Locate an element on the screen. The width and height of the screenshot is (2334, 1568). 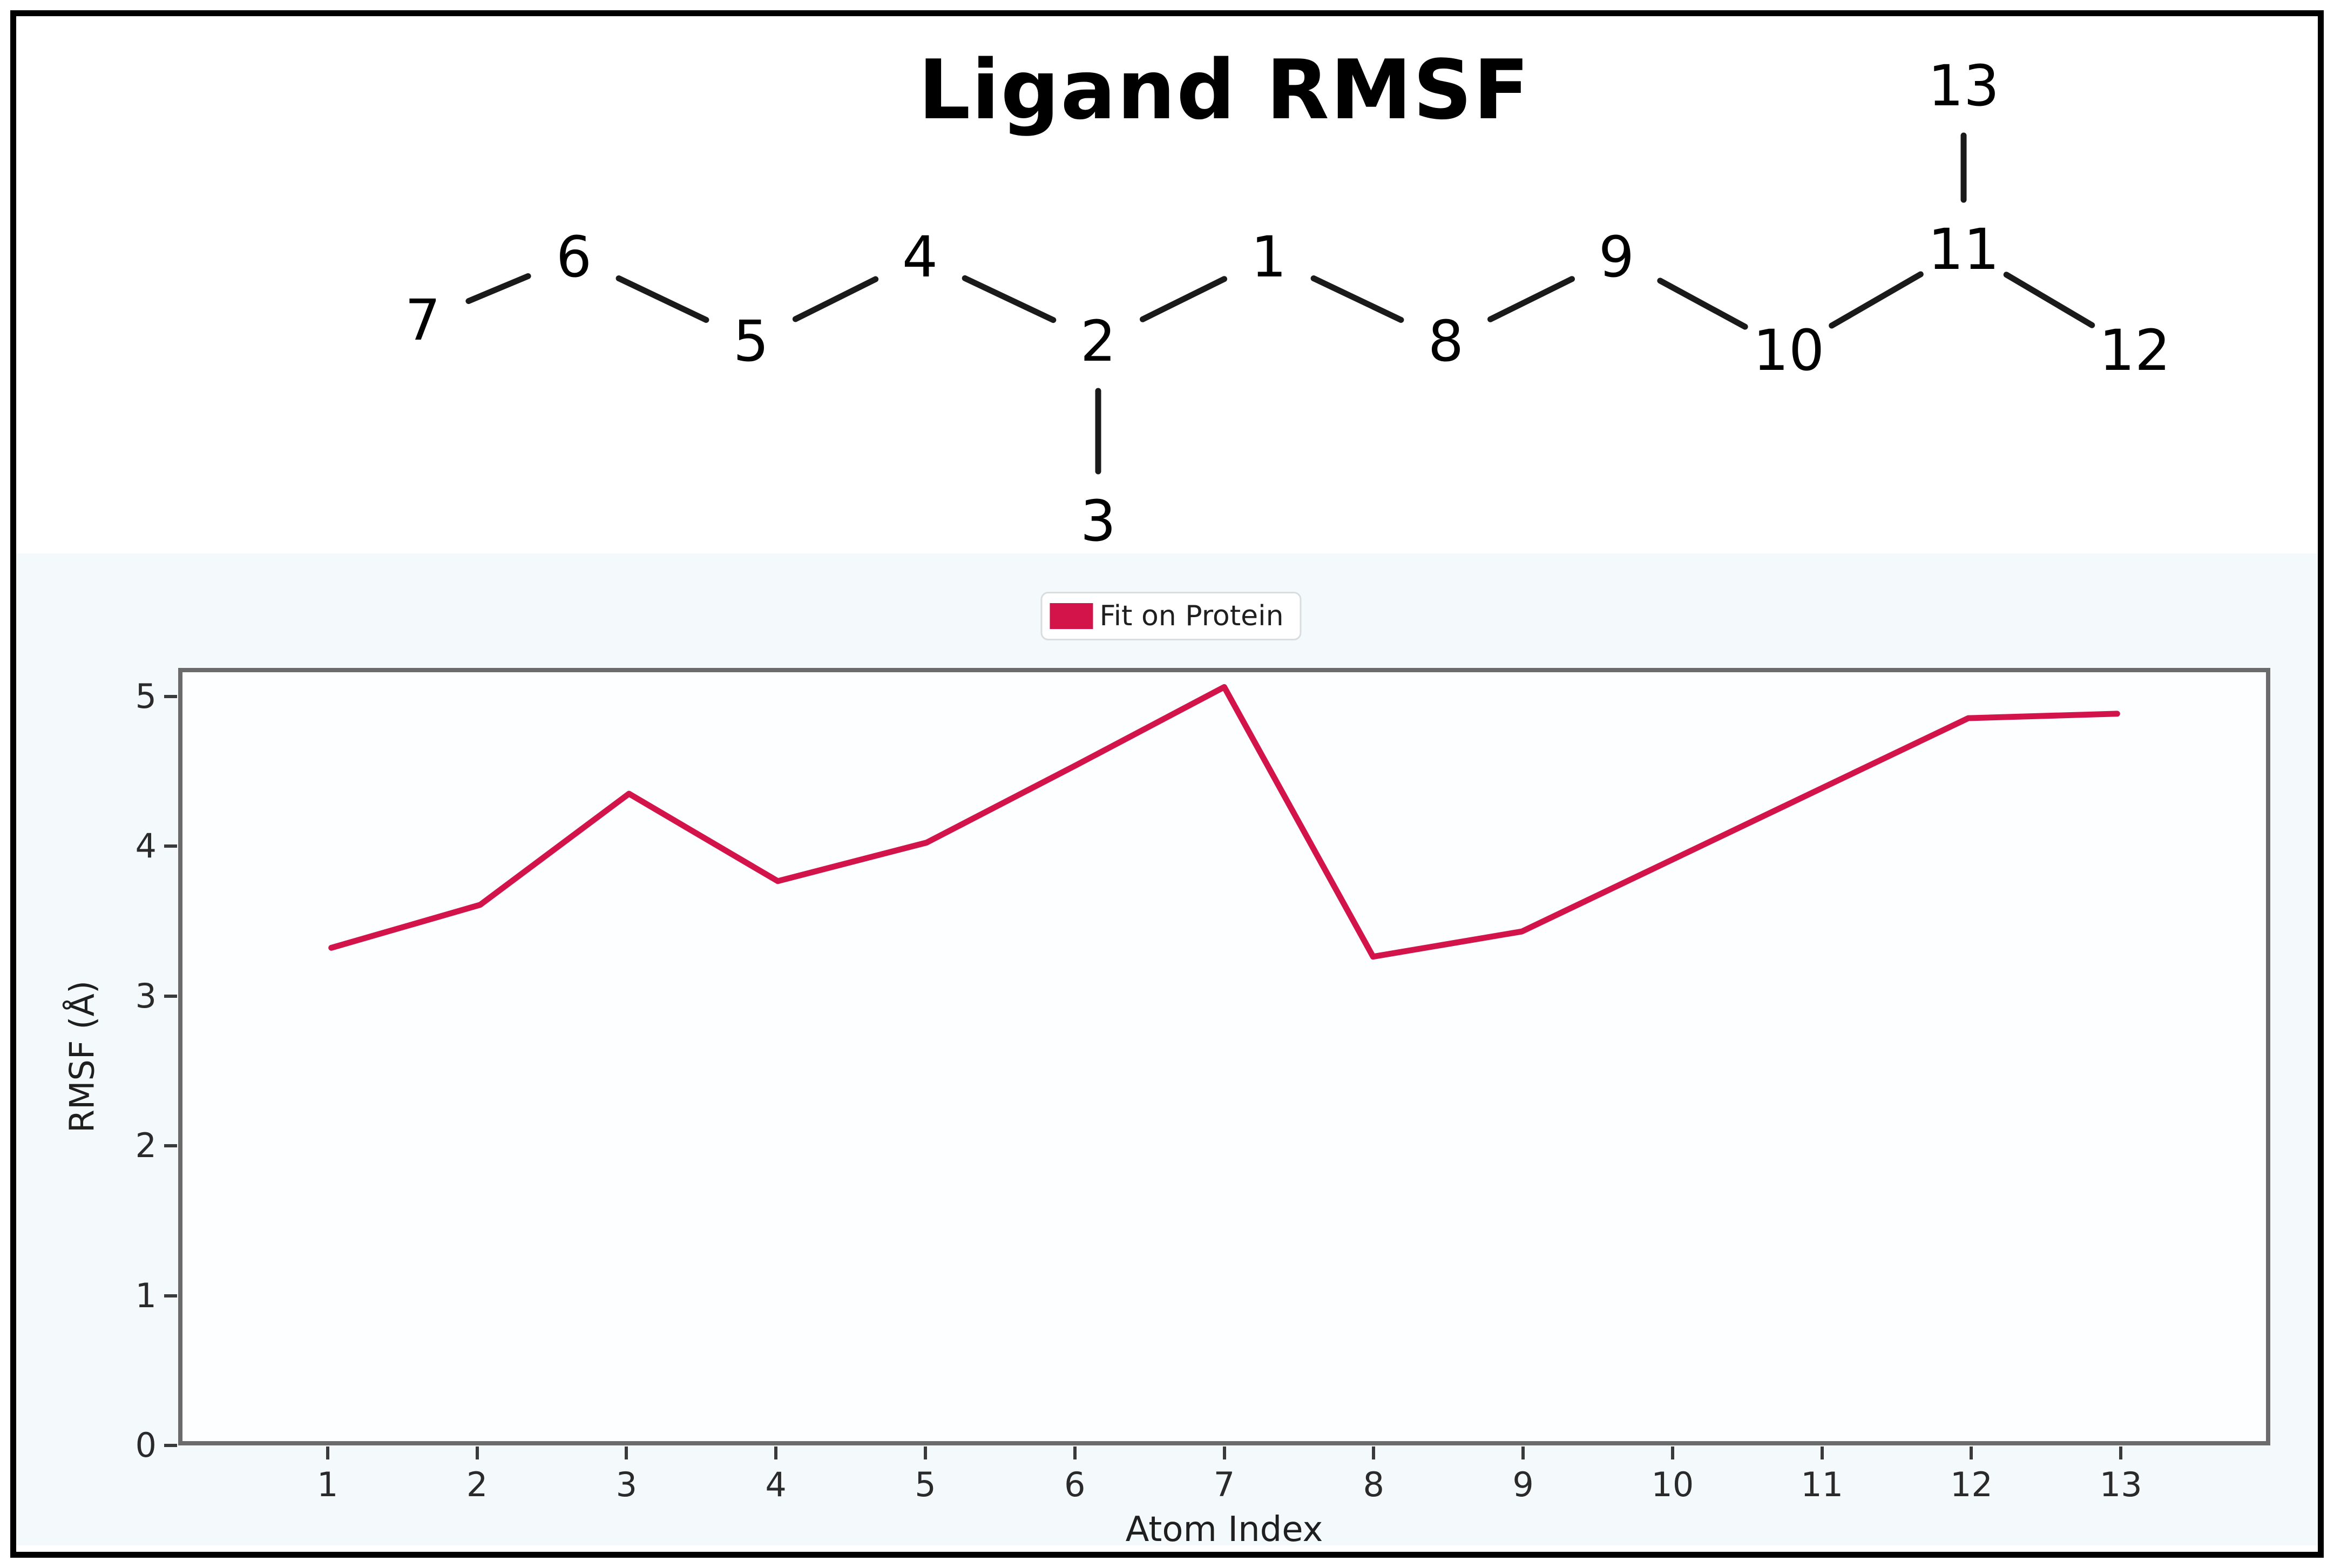
legend-label: Fit on Protein is located at coordinates (1191, 616).